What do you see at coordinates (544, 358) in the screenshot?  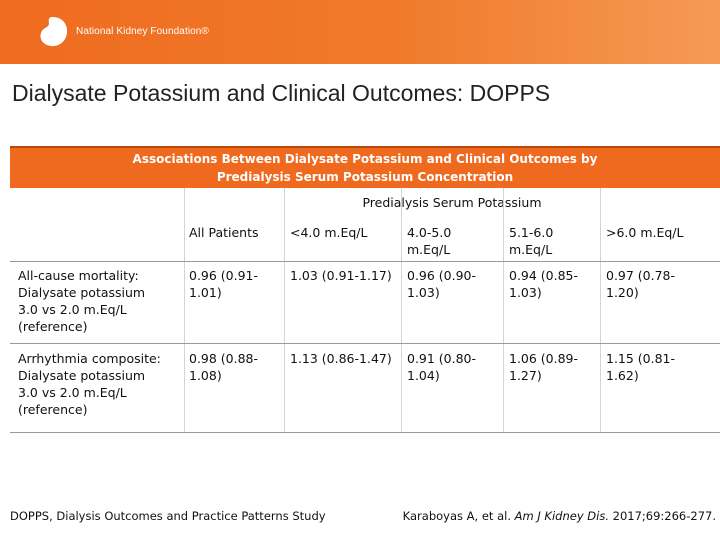 I see `cell-line: 1.06 (0.89-` at bounding box center [544, 358].